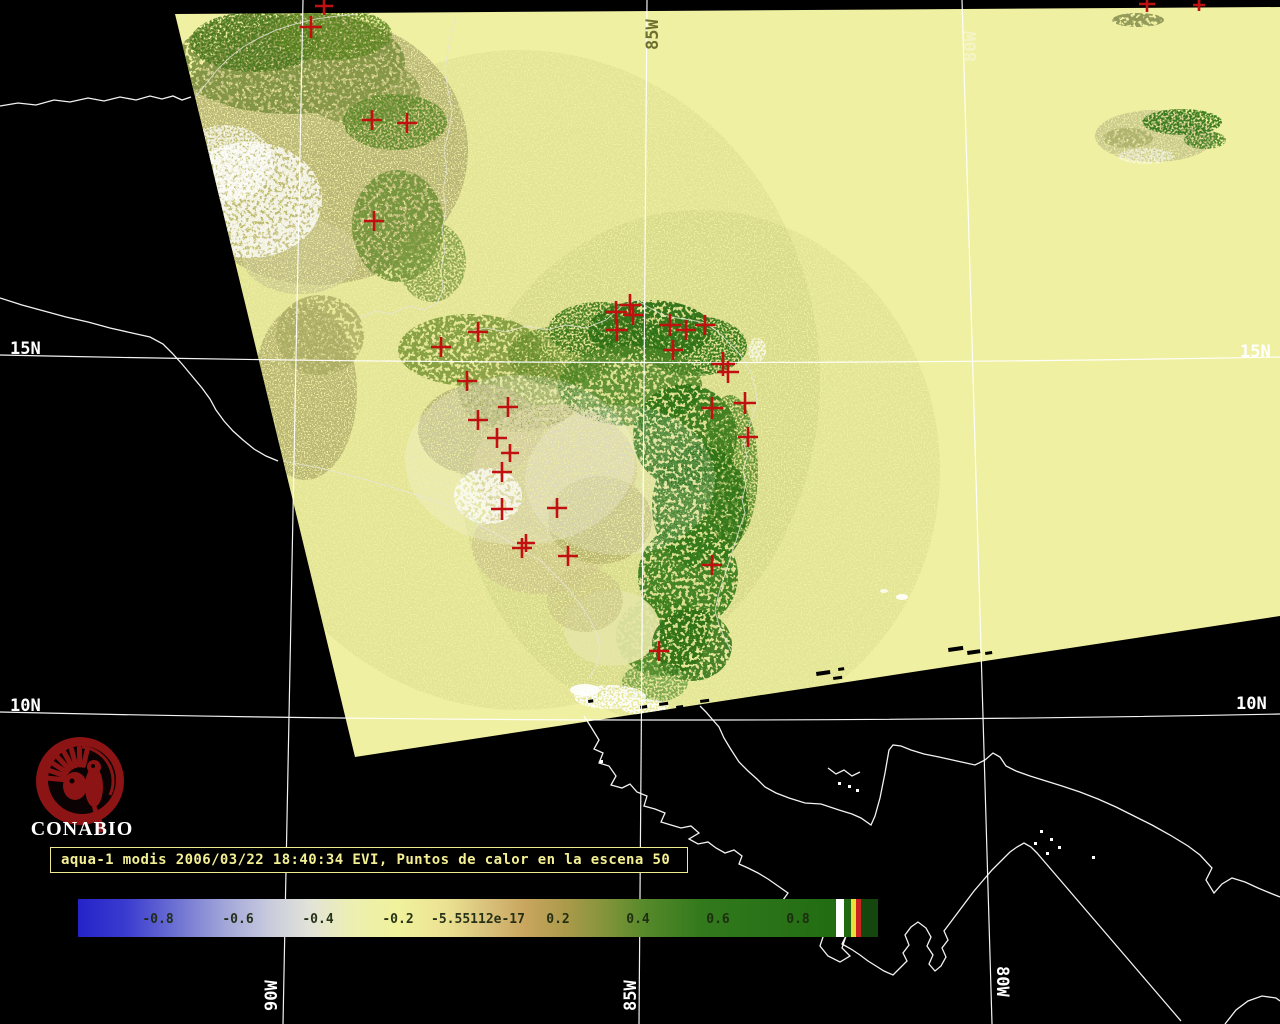 The width and height of the screenshot is (1280, 1024). Describe the element at coordinates (237, 919) in the screenshot. I see `colorbar-tick-label: -0.6` at that location.